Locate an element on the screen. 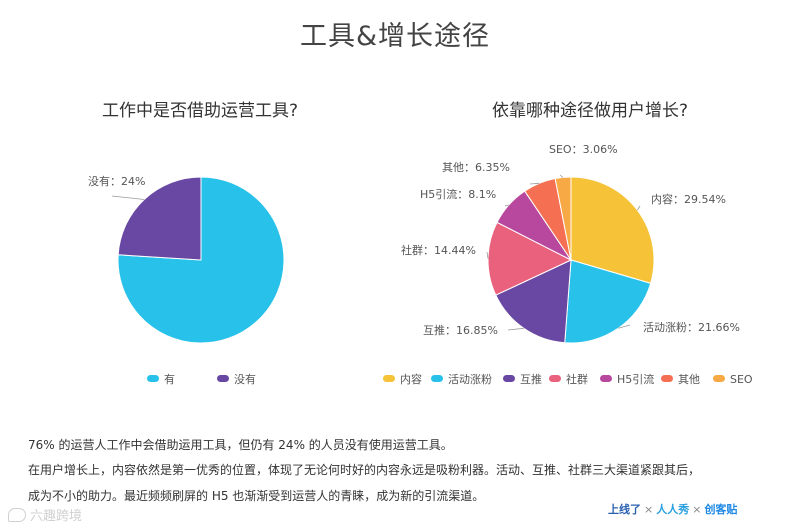 This screenshot has width=790, height=530. logo-renrenxiu: 人人秀 is located at coordinates (673, 509).